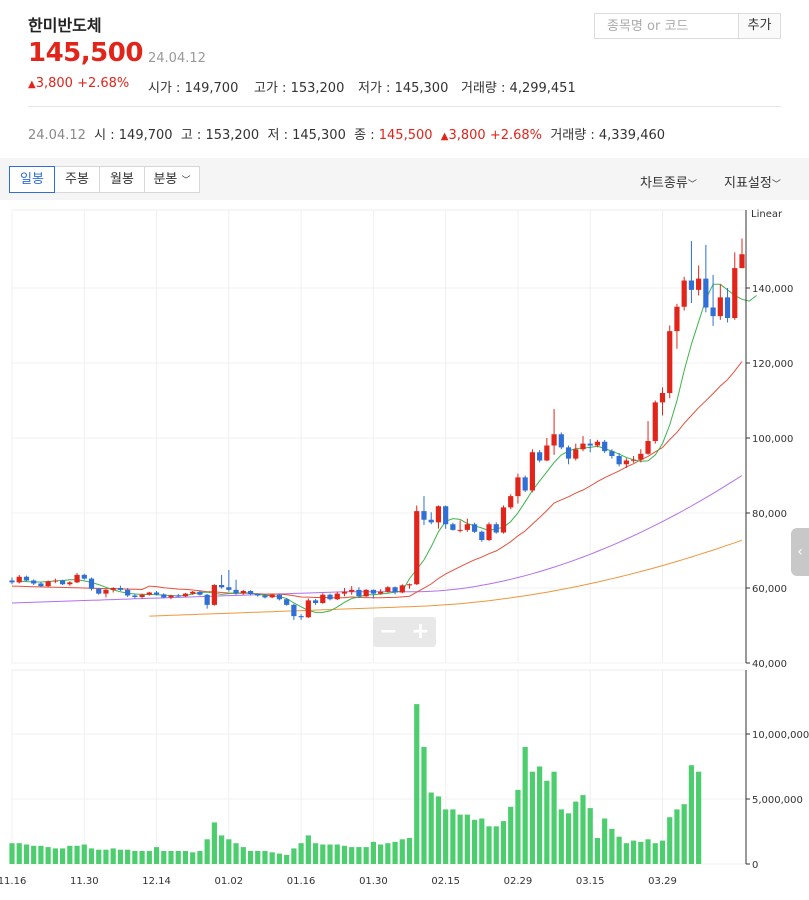 The width and height of the screenshot is (809, 900). What do you see at coordinates (165, 179) in the screenshot?
I see `tab-minute-label: 분봉` at bounding box center [165, 179].